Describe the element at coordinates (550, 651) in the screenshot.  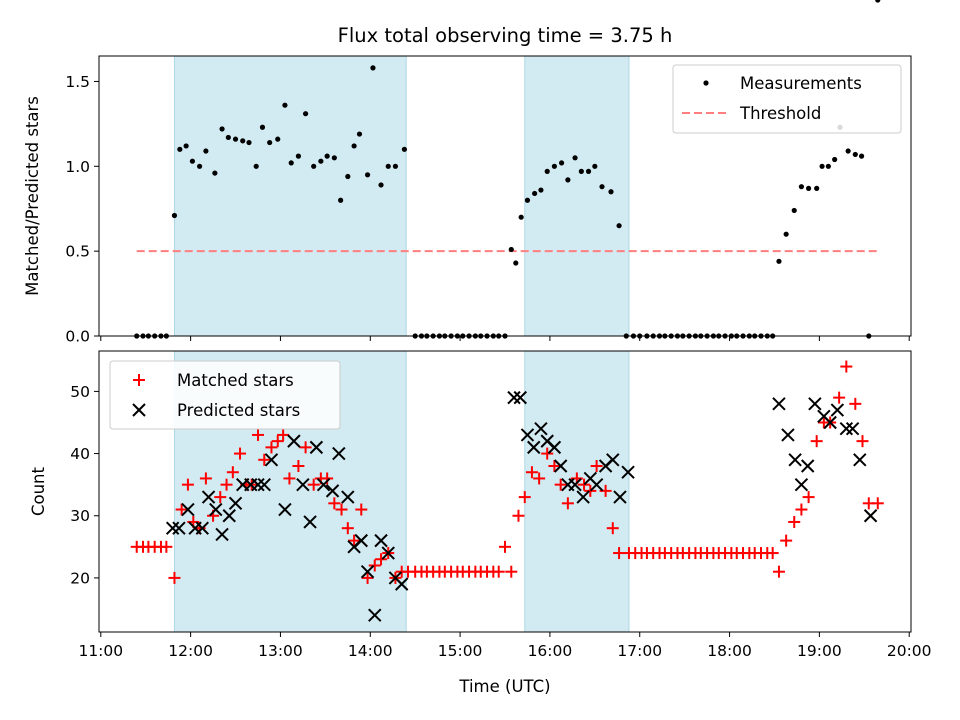
I see `x-tick-label: 16:00` at that location.